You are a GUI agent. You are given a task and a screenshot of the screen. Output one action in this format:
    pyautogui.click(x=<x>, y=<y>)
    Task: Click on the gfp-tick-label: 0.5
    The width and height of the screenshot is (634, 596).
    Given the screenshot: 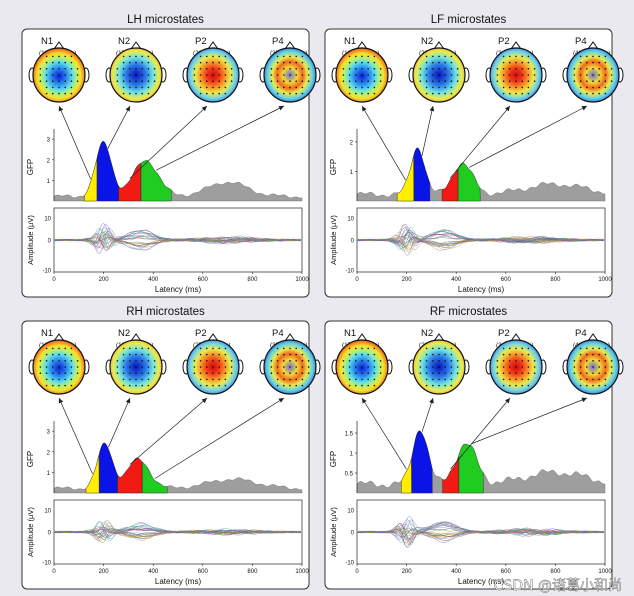 What is the action you would take?
    pyautogui.click(x=349, y=475)
    